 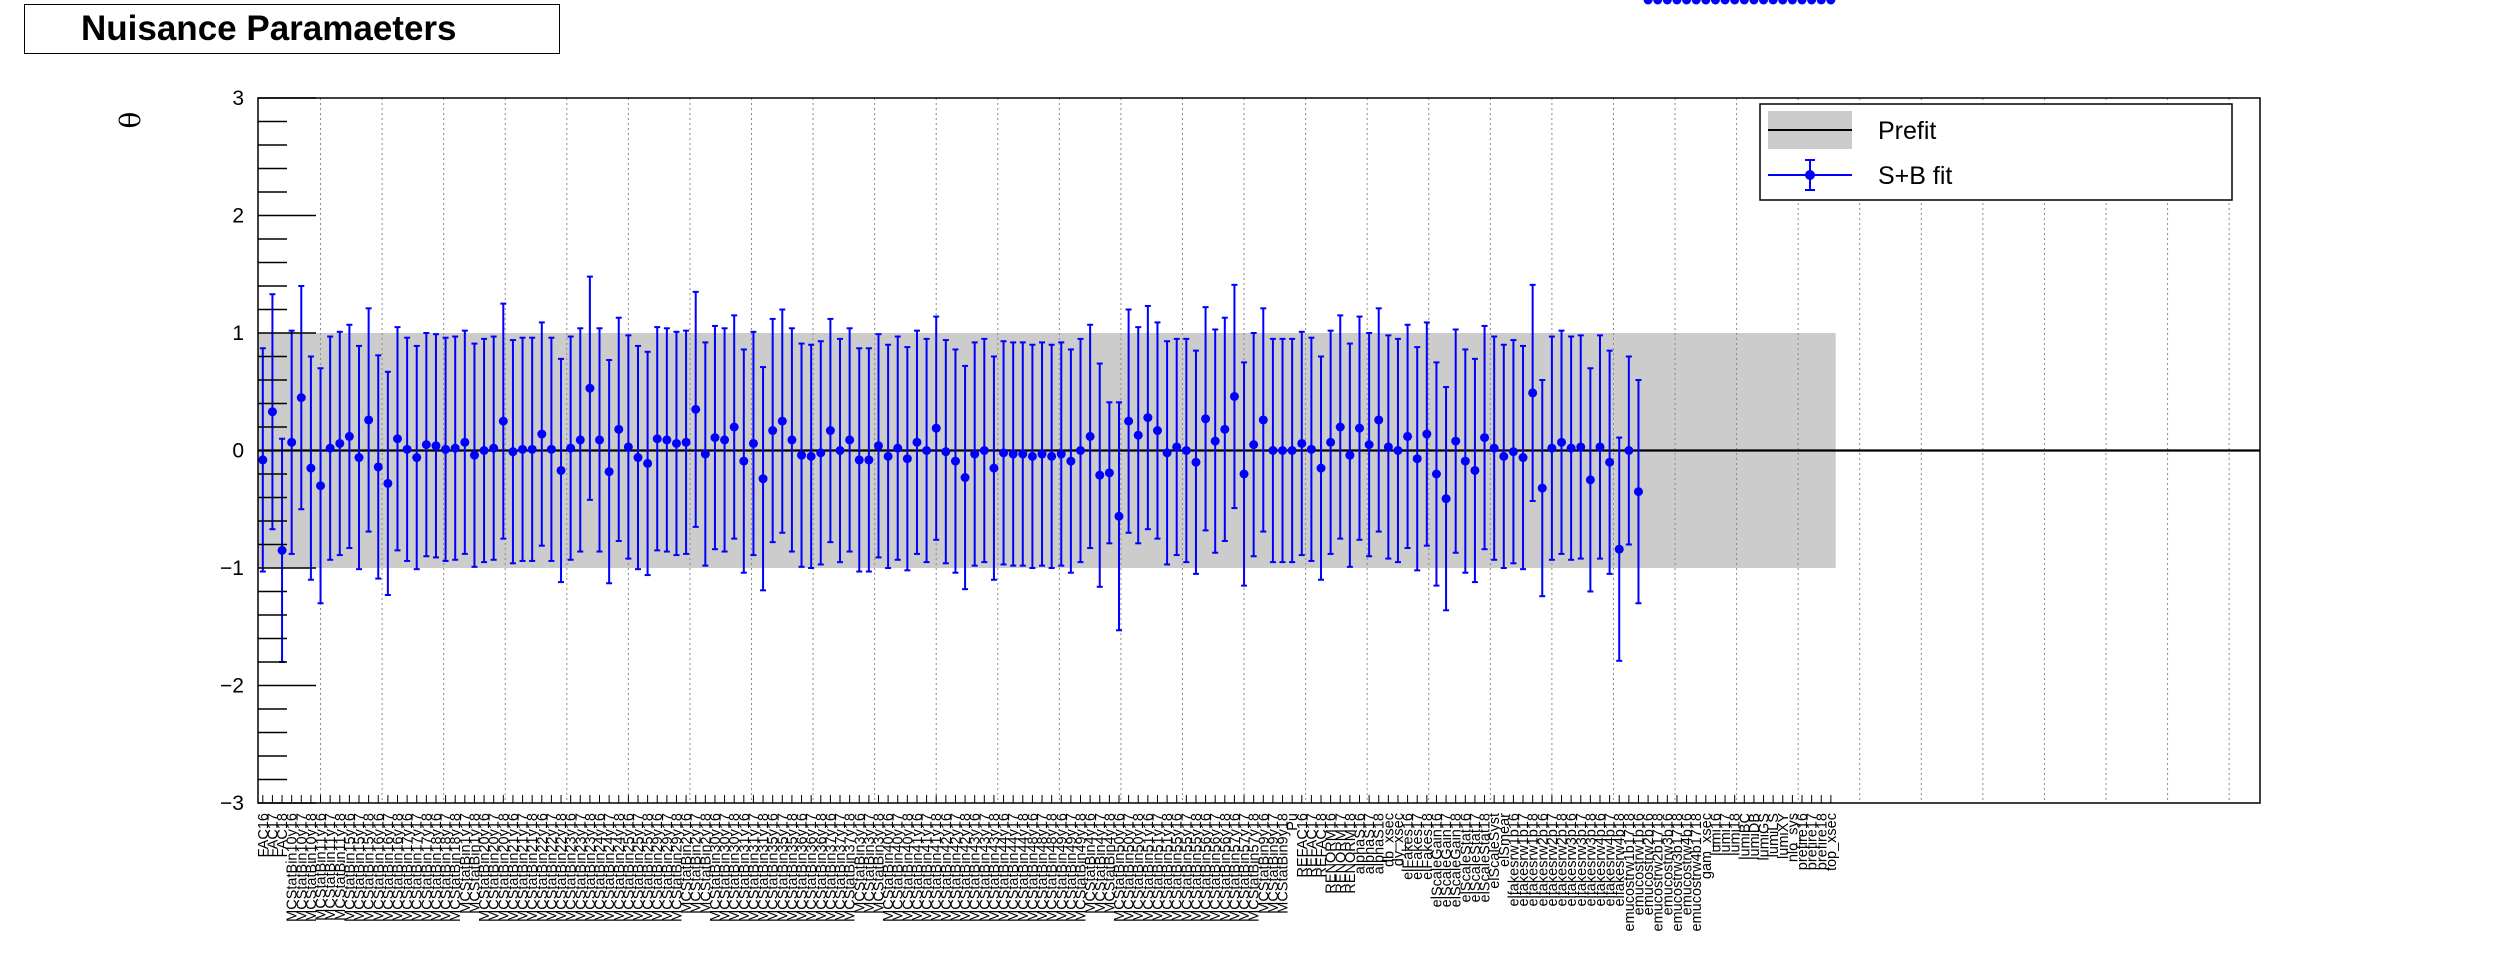 I want to click on x-tick-label: prefire18, so click(x=1822, y=841).